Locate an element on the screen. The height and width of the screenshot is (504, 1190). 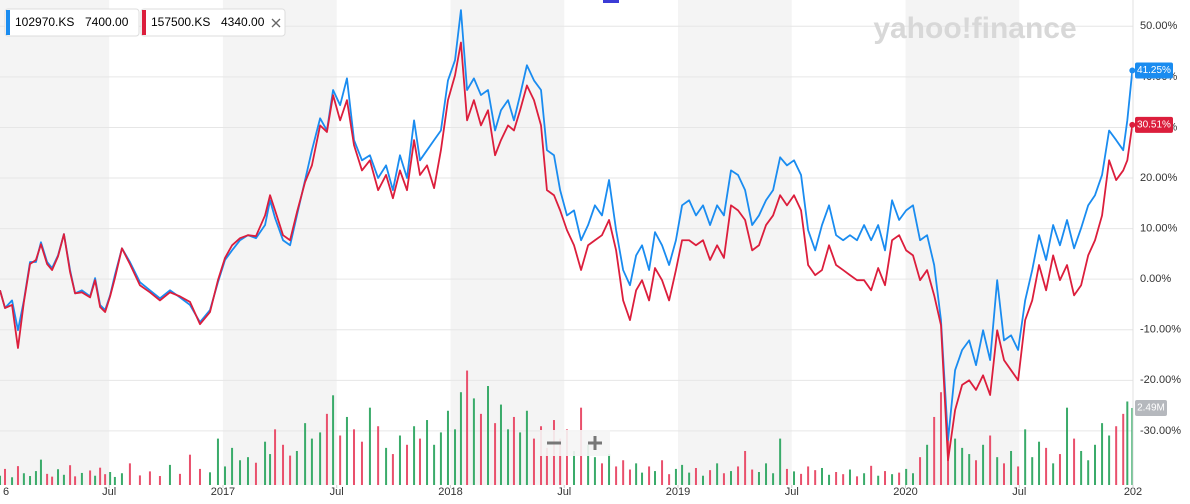
volume-badge-label: 2.49M is located at coordinates (1151, 408).